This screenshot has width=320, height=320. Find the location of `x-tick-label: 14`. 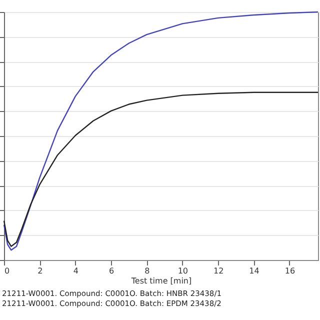

x-tick-label: 14 is located at coordinates (254, 271).